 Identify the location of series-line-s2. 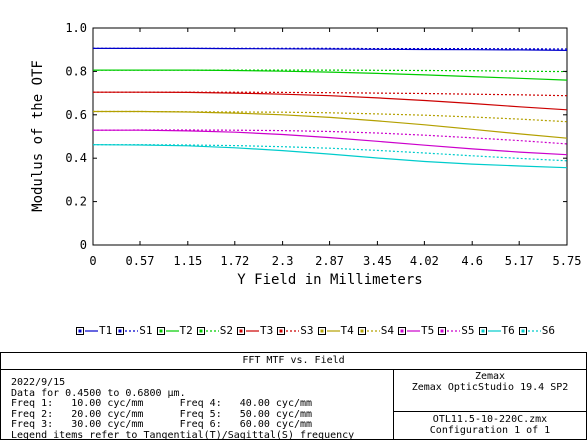
(330, 71).